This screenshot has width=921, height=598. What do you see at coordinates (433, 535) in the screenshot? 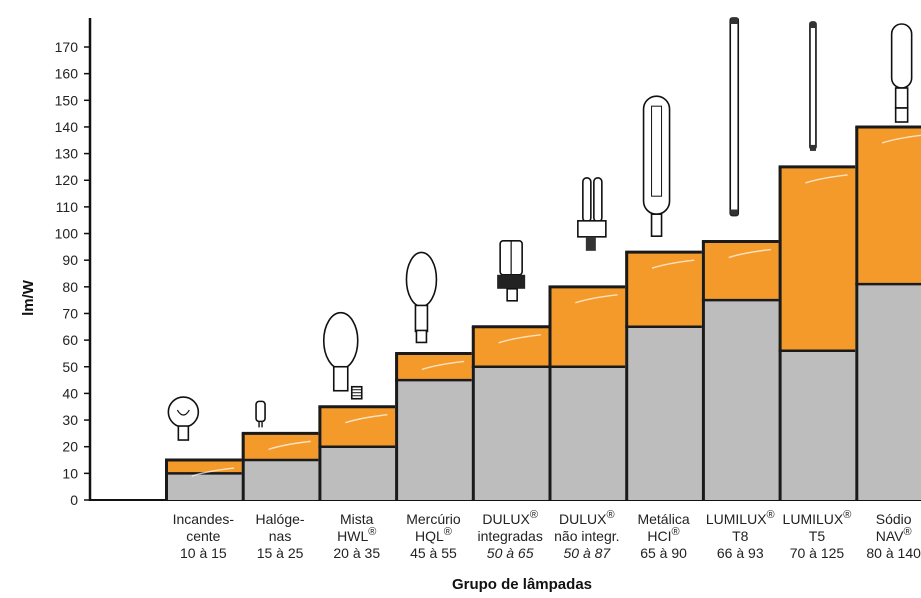
I see `category-label-line: HQL®` at bounding box center [433, 535].